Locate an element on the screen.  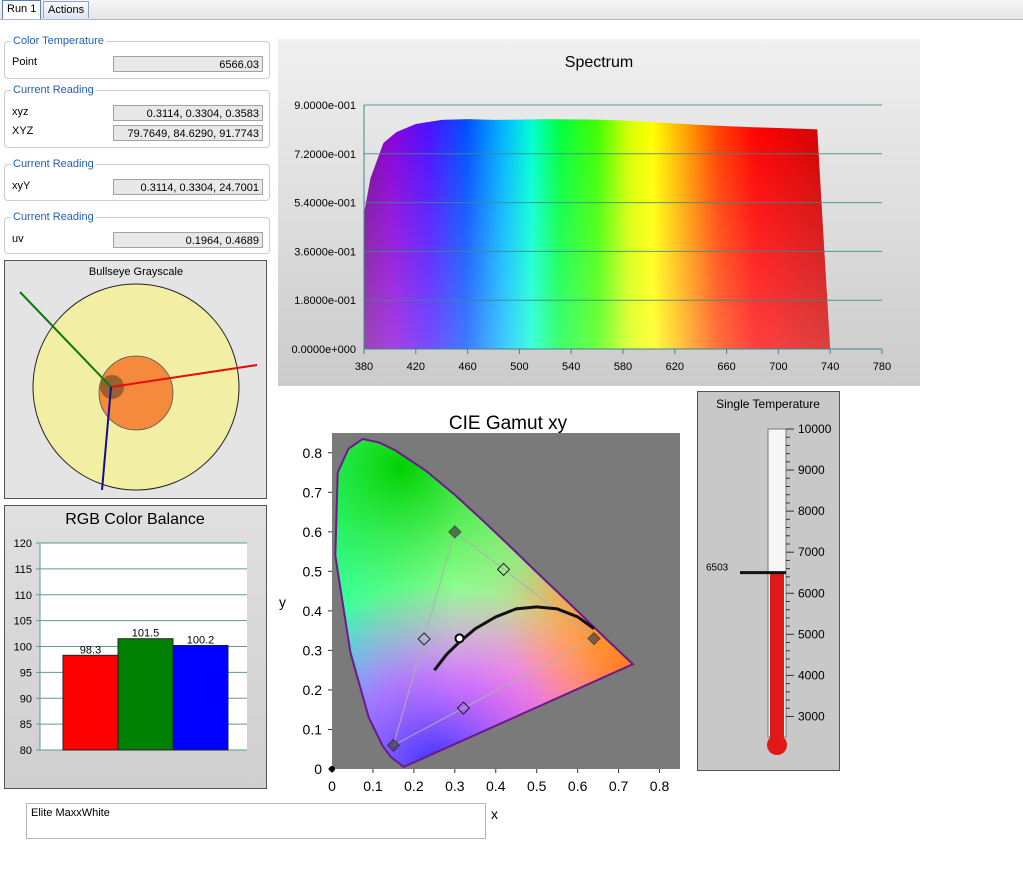
thermometer-bulb is located at coordinates (777, 745).